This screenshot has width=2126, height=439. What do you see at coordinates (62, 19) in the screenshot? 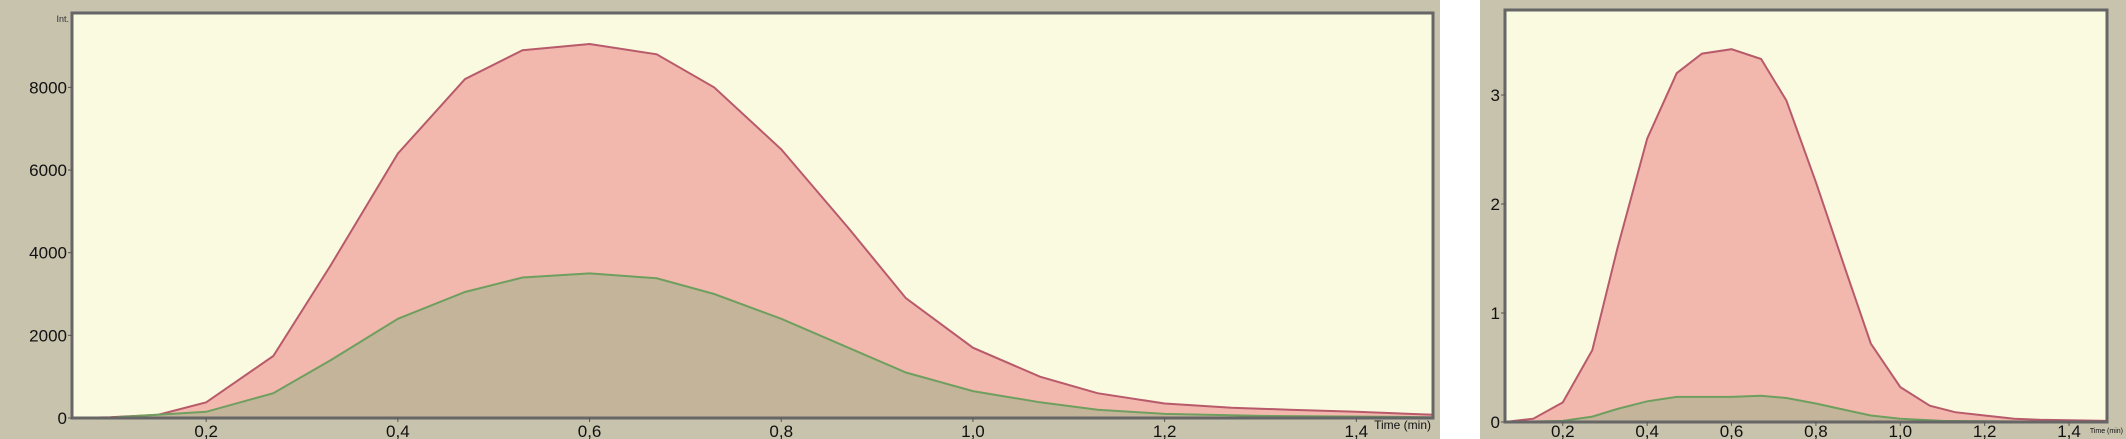
I see `y-axis-label: Int.` at bounding box center [62, 19].